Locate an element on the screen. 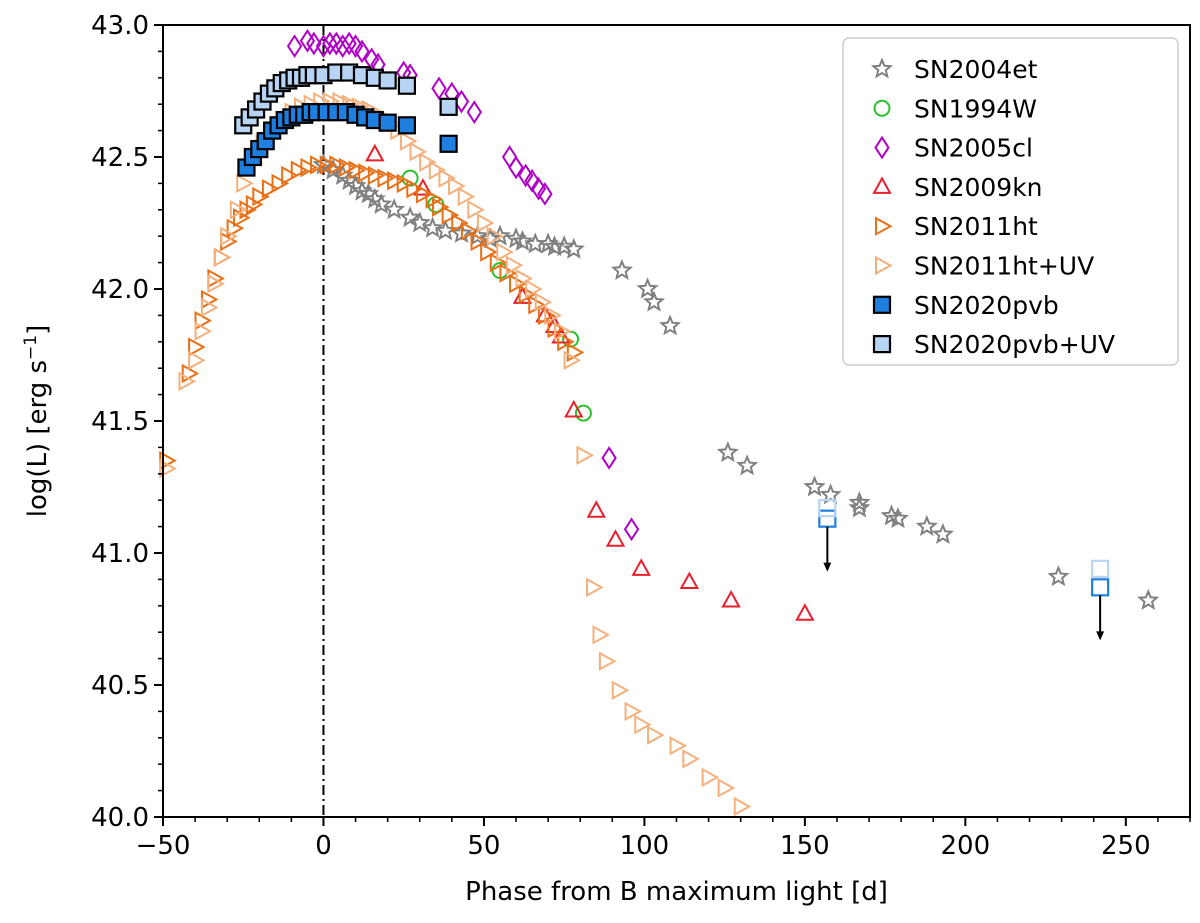 The width and height of the screenshot is (1200, 923). x-tick-label: −50 is located at coordinates (163, 846).